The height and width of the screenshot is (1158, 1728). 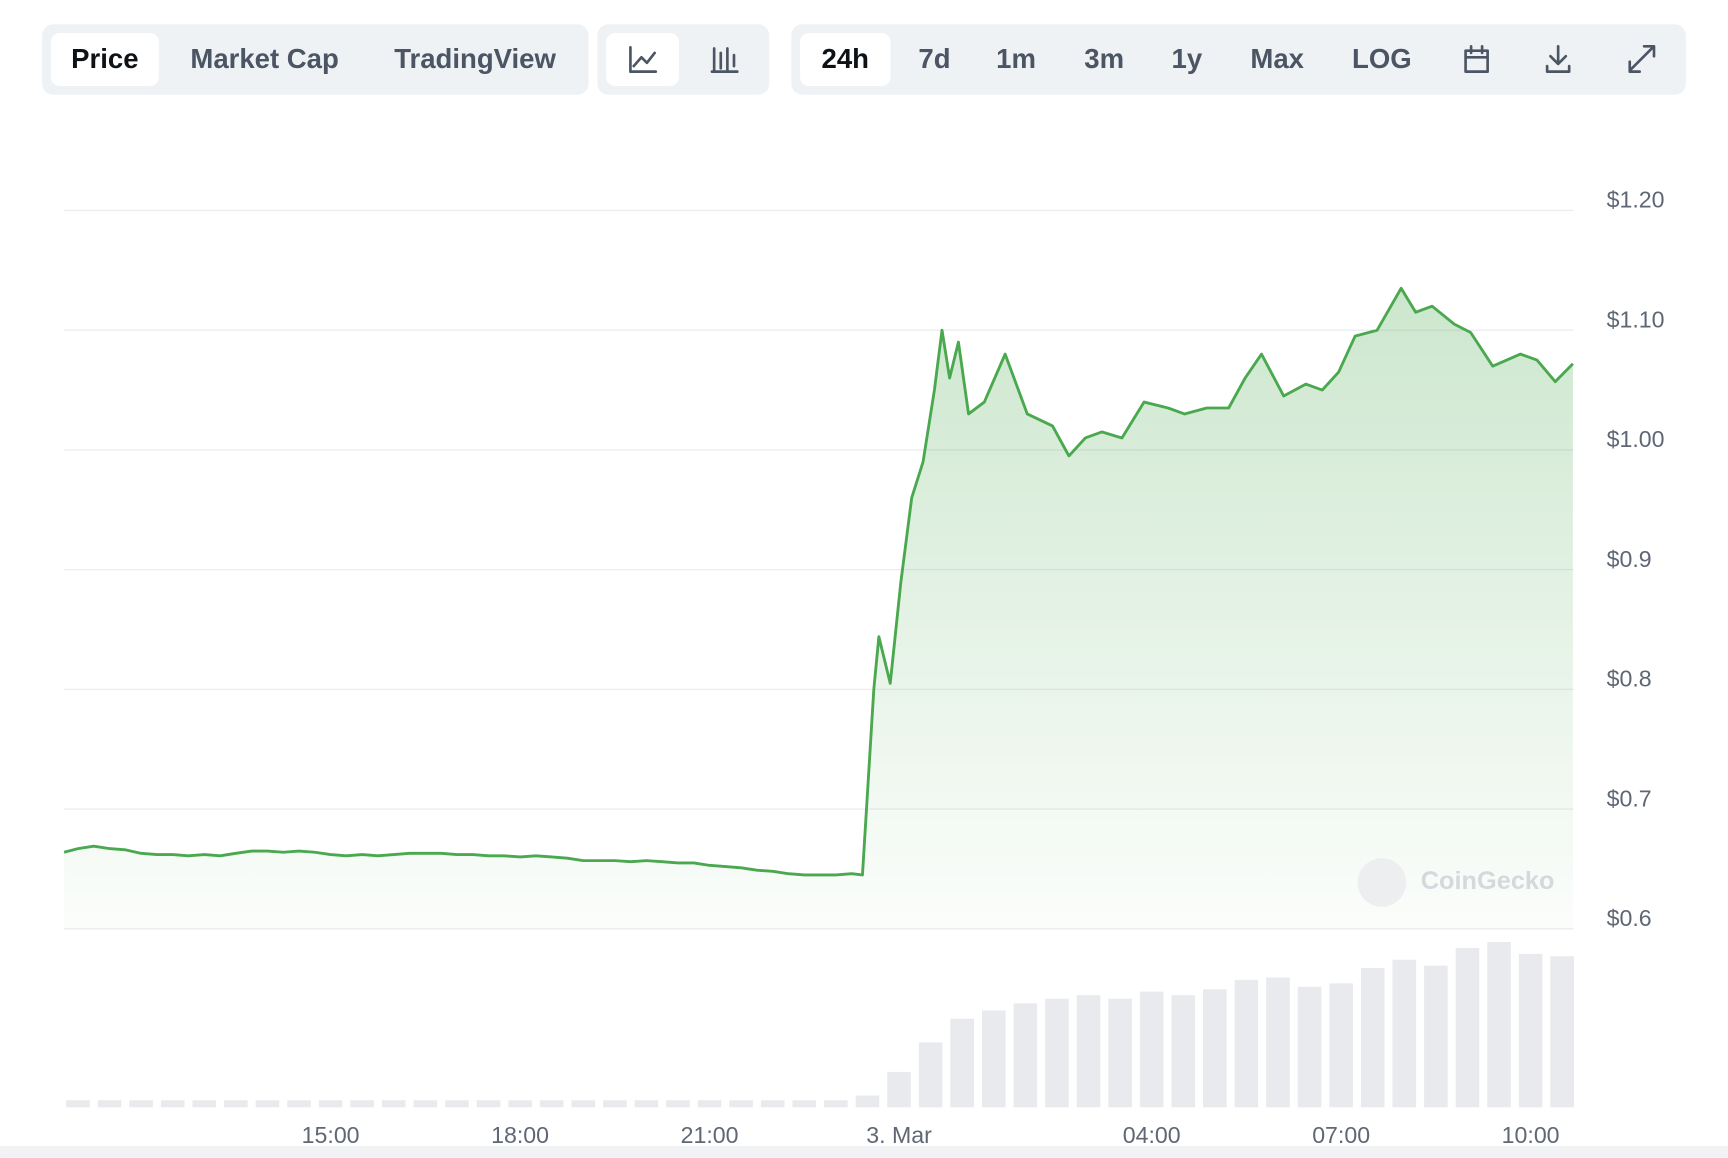 I want to click on range-24h: 24h, so click(x=845, y=58).